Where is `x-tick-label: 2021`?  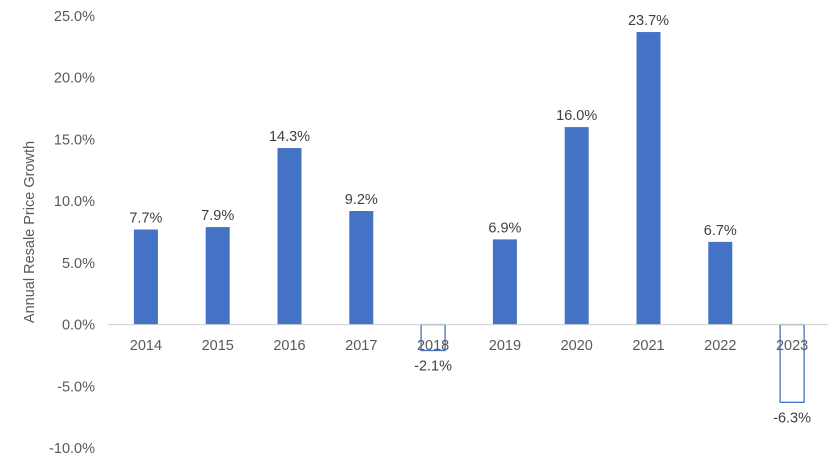
x-tick-label: 2021 is located at coordinates (648, 346).